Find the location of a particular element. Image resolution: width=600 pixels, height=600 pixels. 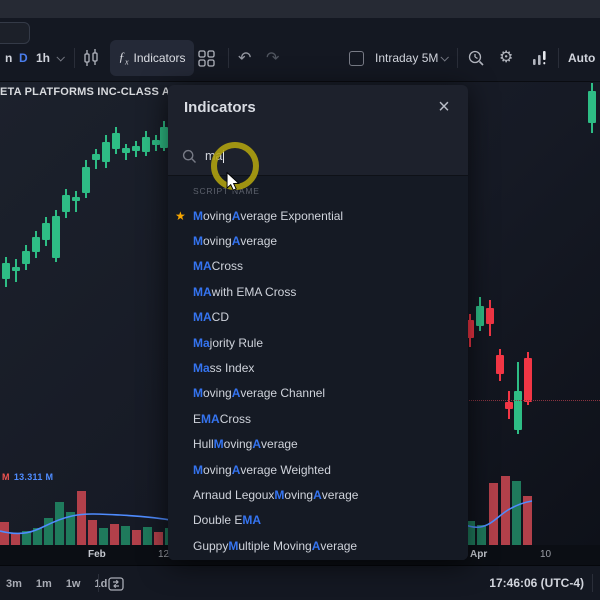

redo-button: ↷ is located at coordinates (272, 58).